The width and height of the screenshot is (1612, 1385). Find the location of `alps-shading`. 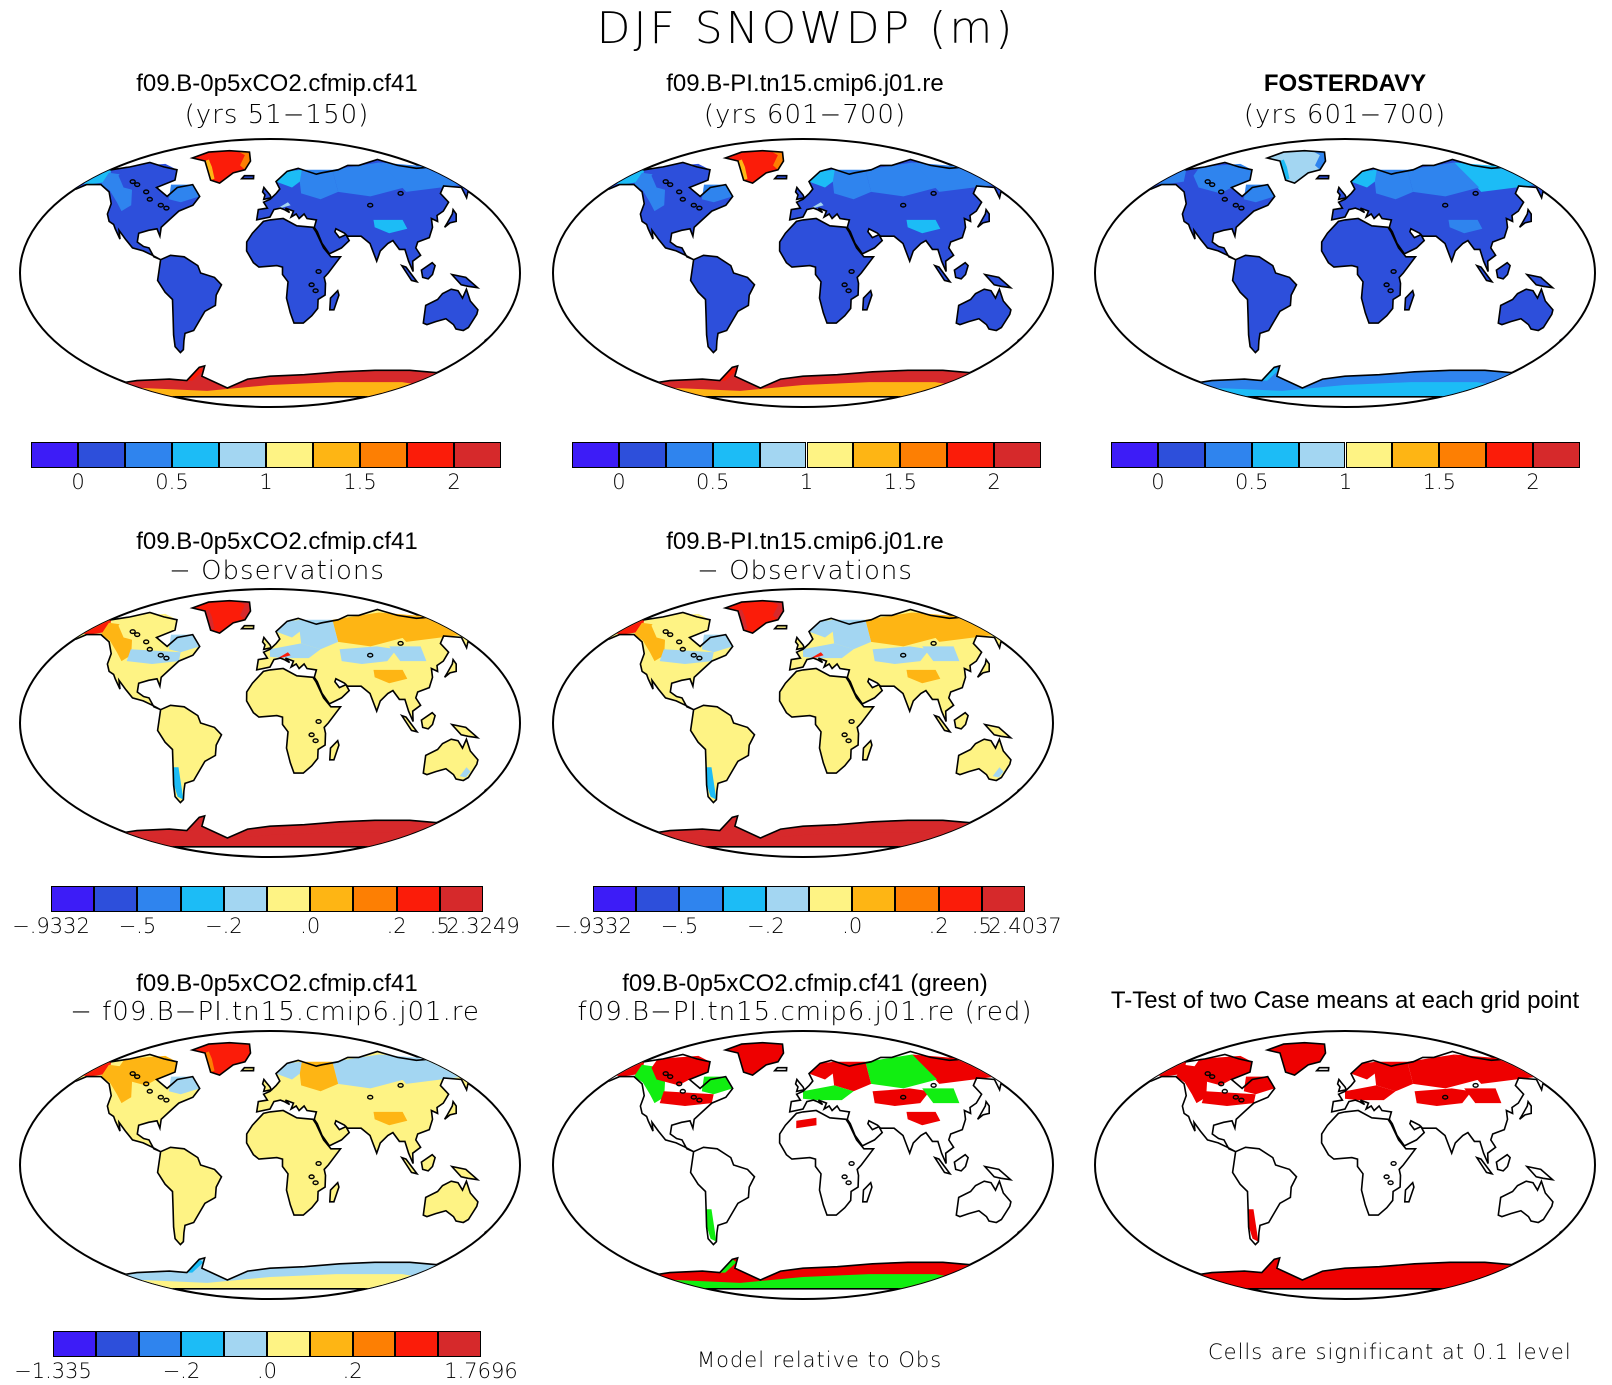

alps-shading is located at coordinates (284, 655).